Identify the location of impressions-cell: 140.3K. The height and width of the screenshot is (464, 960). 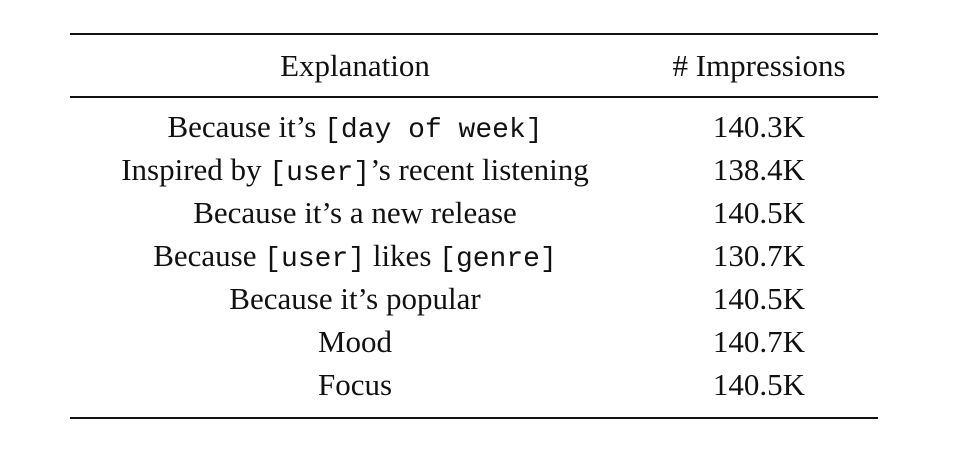
(759, 126).